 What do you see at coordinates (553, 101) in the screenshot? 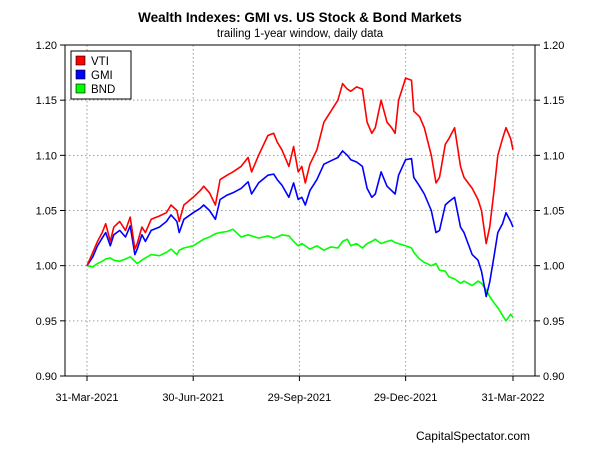
I see `y-tick-label-right: 1.15` at bounding box center [553, 101].